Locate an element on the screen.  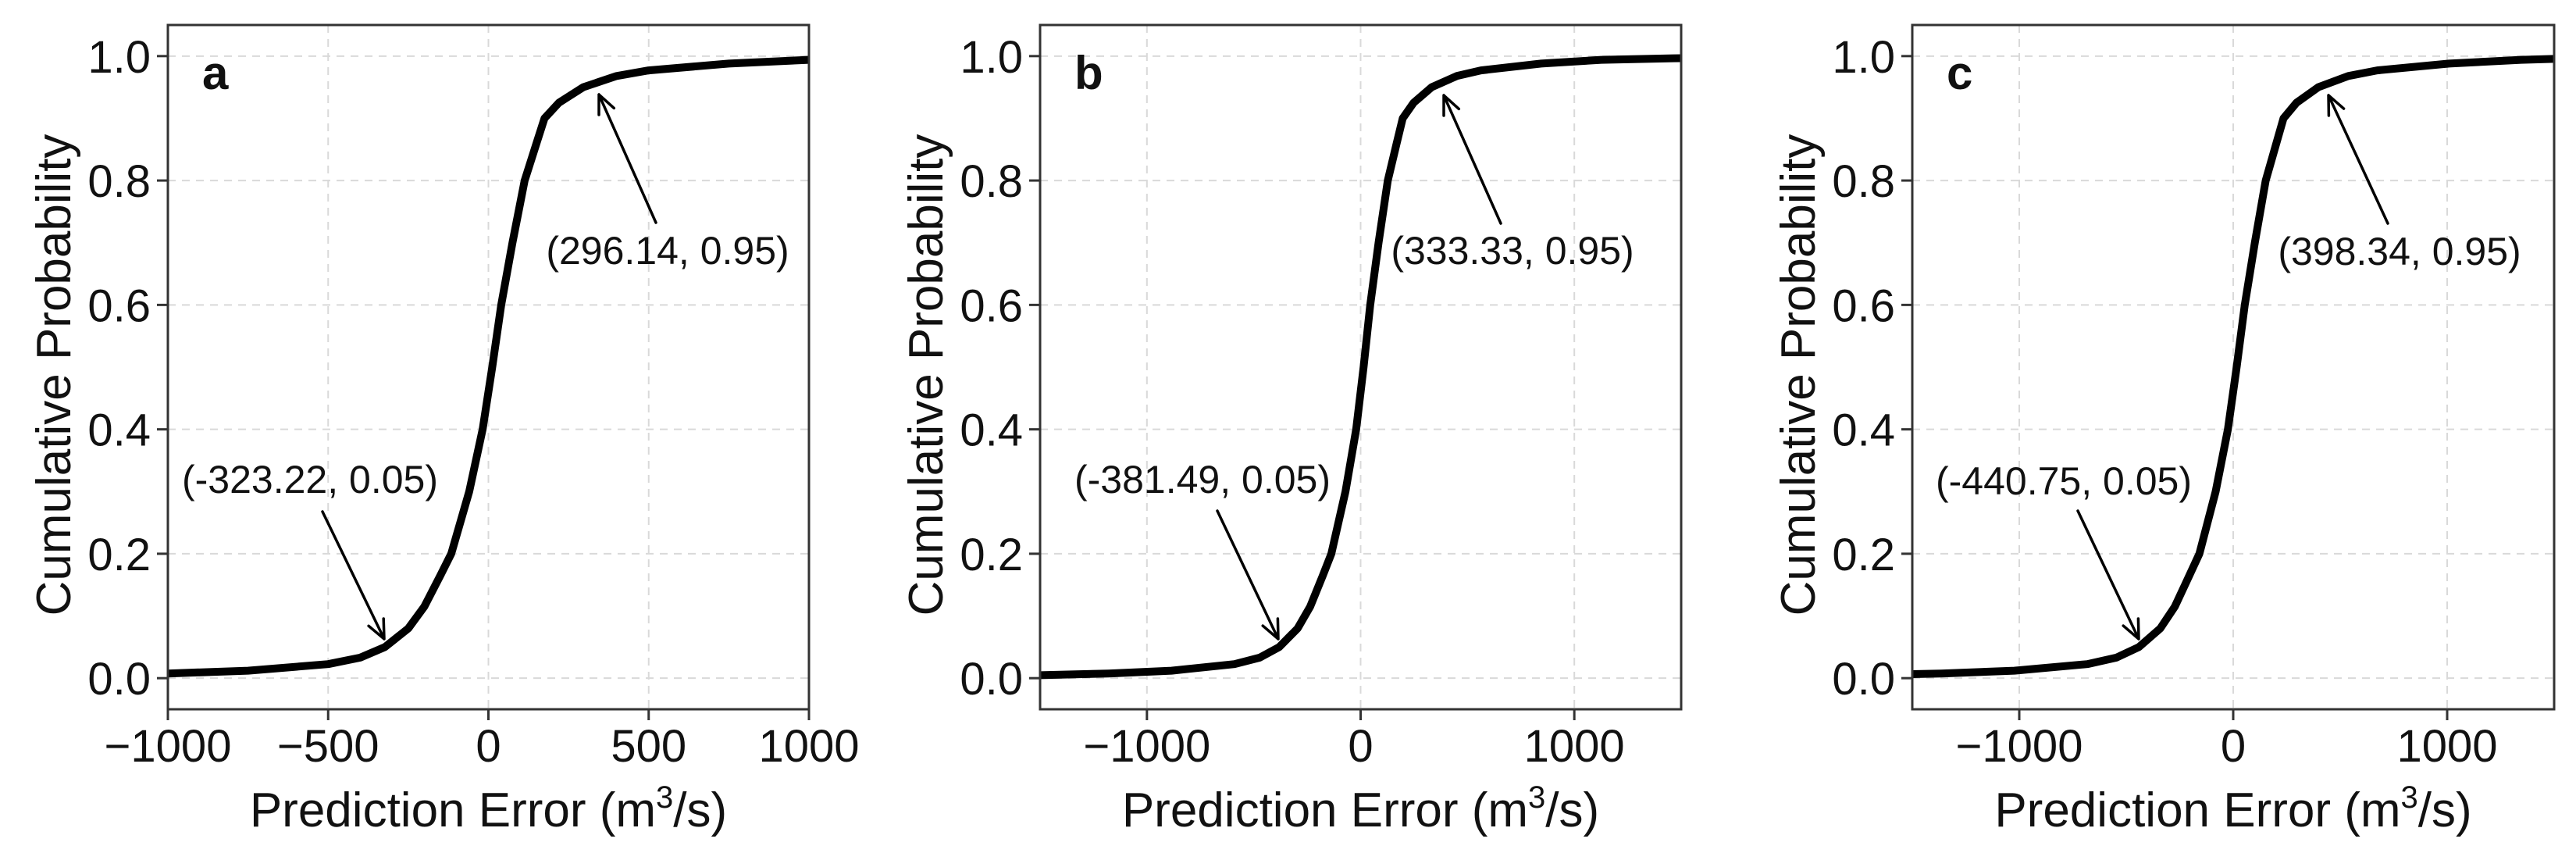
panel-letter: b is located at coordinates (1088, 73).